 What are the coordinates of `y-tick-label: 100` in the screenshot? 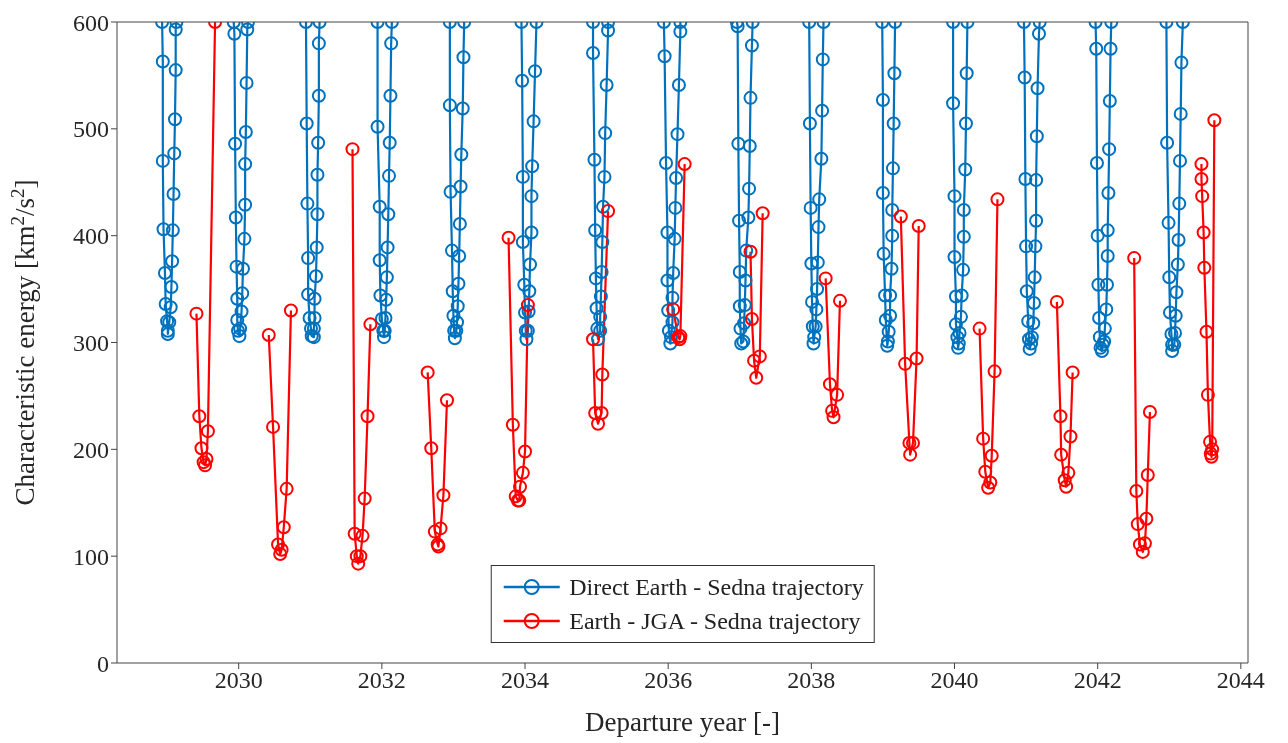 It's located at (91, 556).